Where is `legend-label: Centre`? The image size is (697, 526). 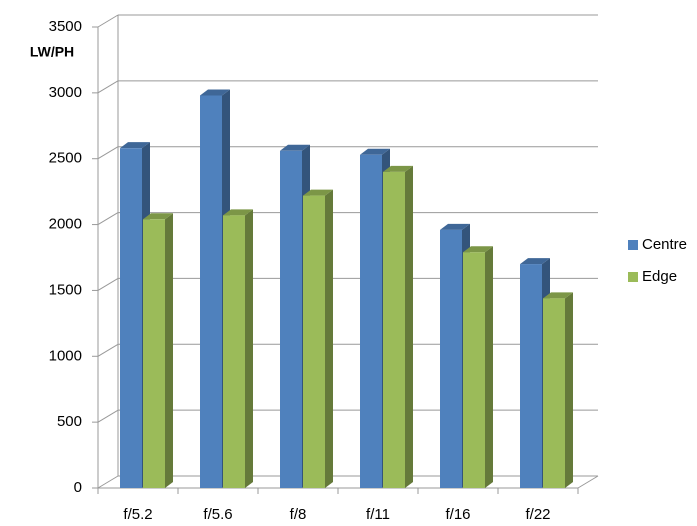
legend-label: Centre is located at coordinates (664, 244).